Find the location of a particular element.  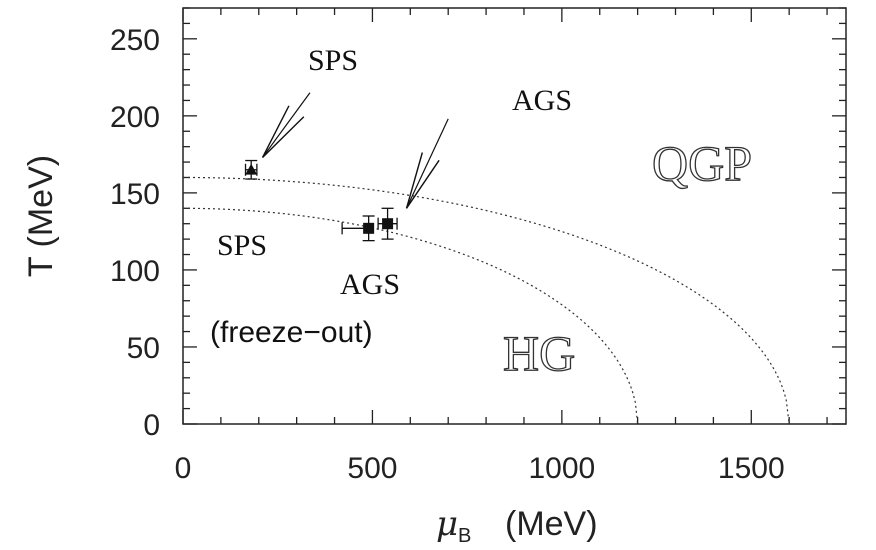

label-qgp: QGP is located at coordinates (702, 163).